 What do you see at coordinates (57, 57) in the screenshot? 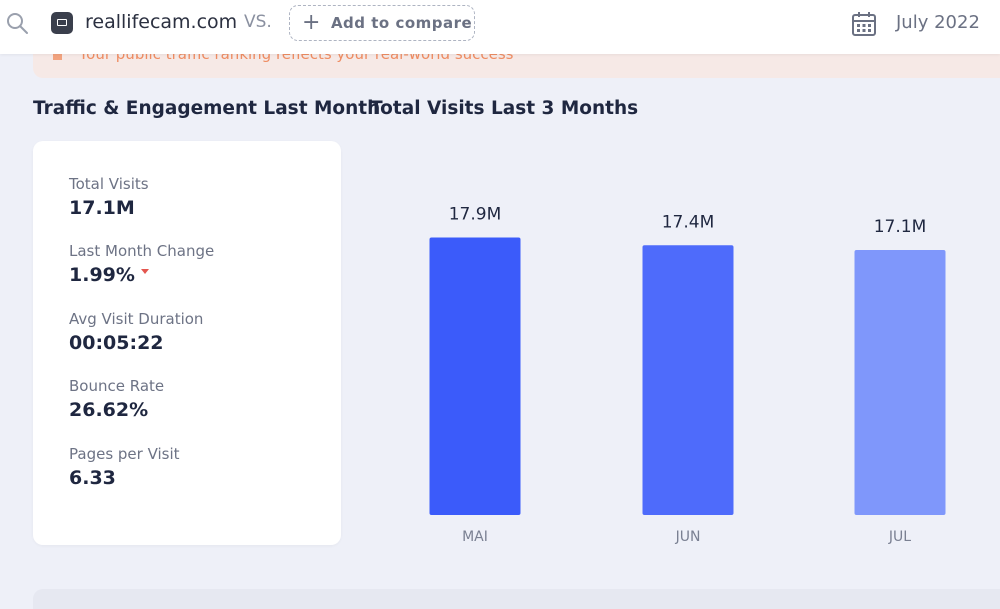
I see `rank-icon` at bounding box center [57, 57].